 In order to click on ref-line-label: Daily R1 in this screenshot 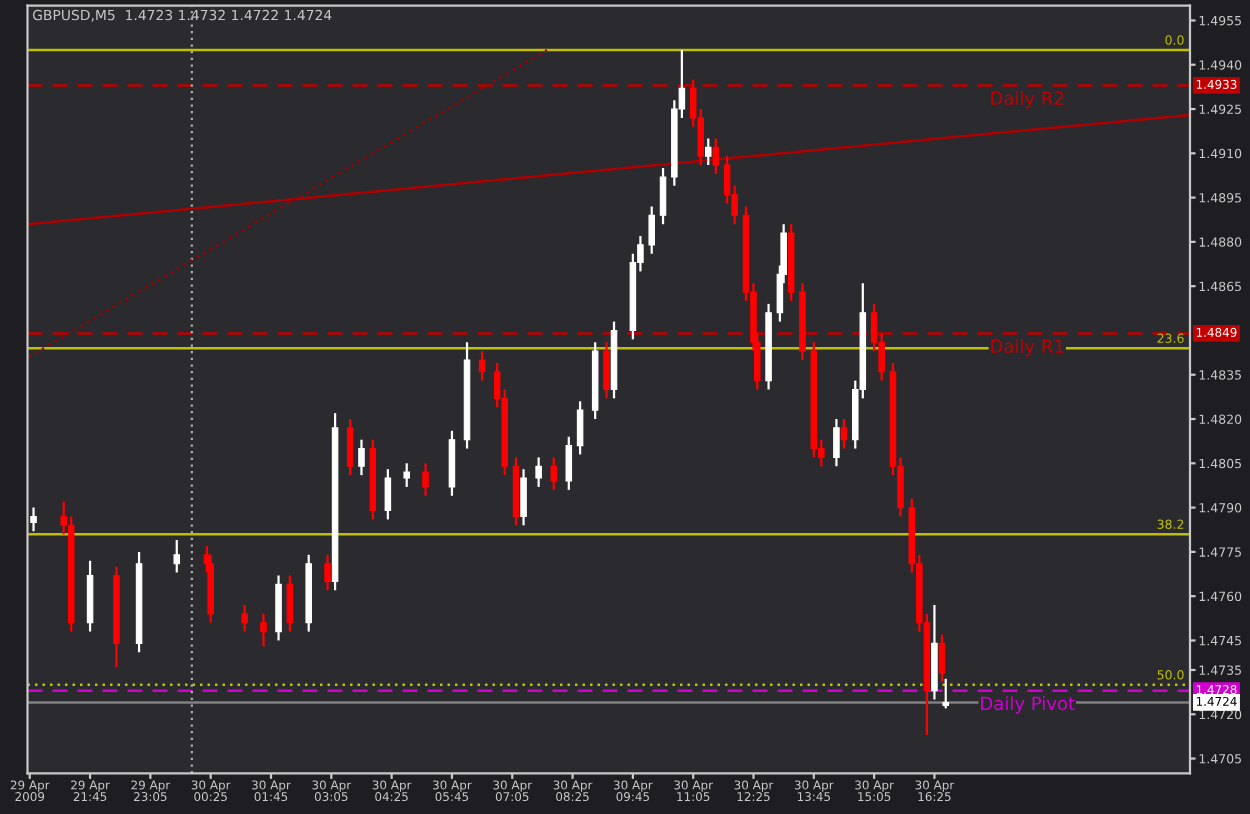, I will do `click(1027, 347)`.